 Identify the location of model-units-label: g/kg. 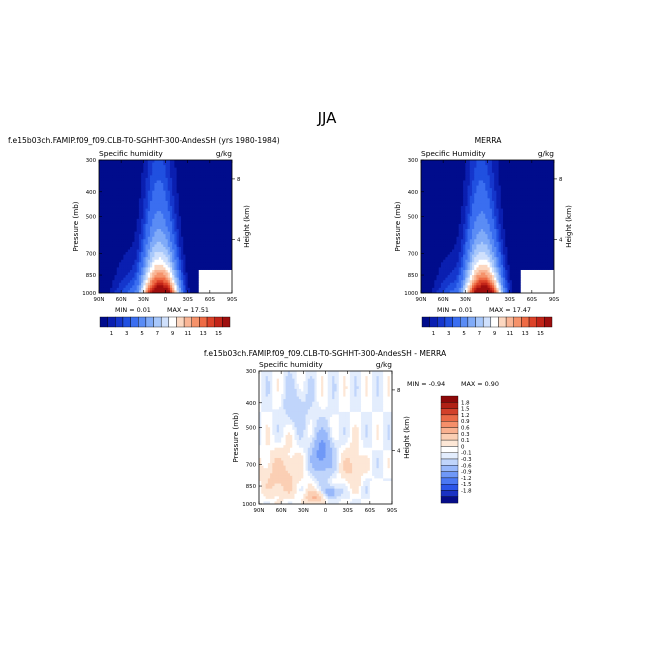
(224, 153).